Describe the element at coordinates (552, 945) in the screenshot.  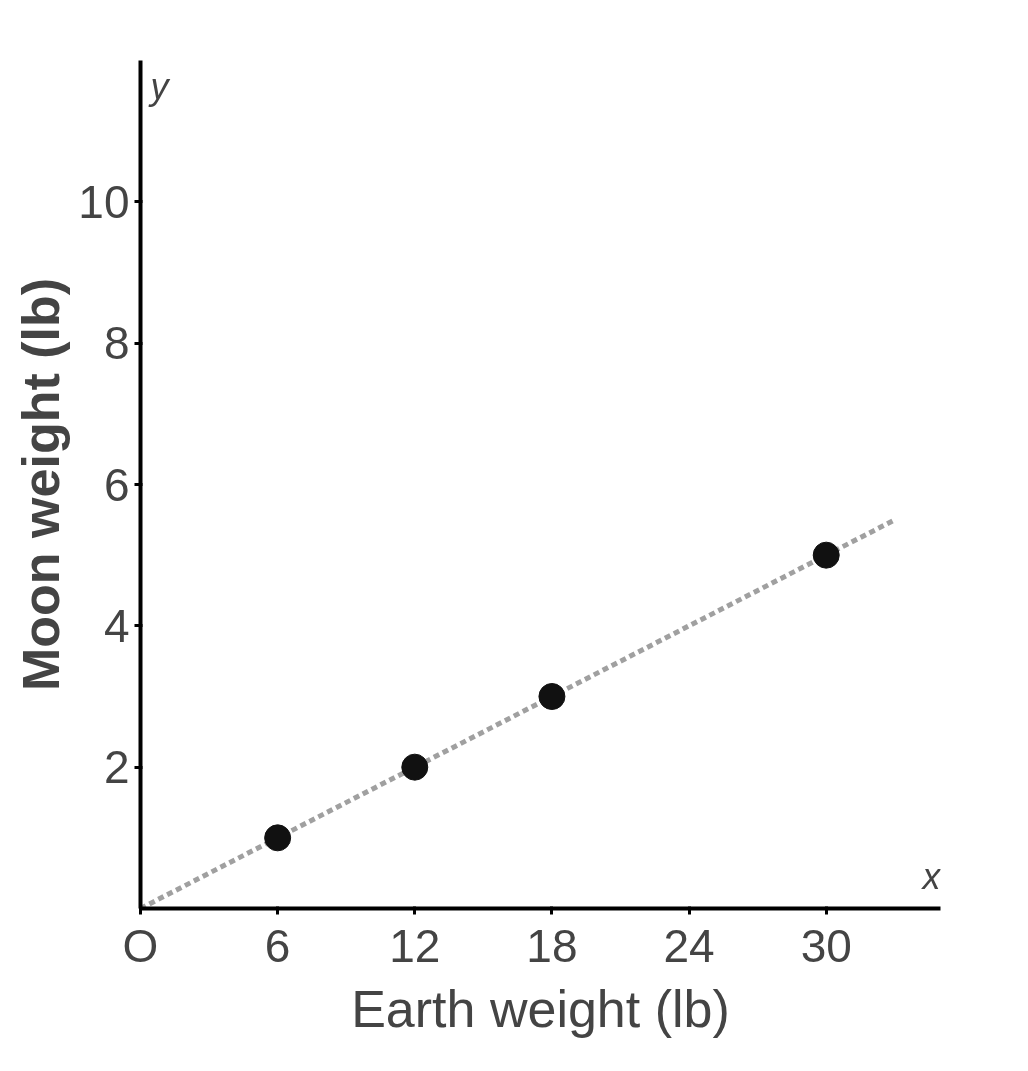
I see `x-tick-label: 18` at that location.